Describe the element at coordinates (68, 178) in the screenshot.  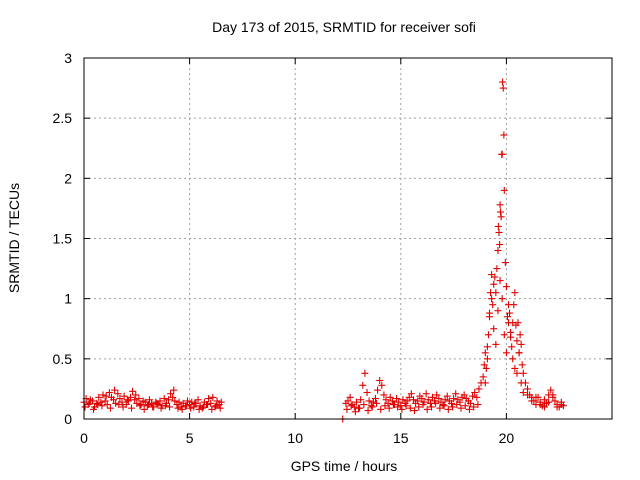
I see `y-tick-label: 2` at that location.